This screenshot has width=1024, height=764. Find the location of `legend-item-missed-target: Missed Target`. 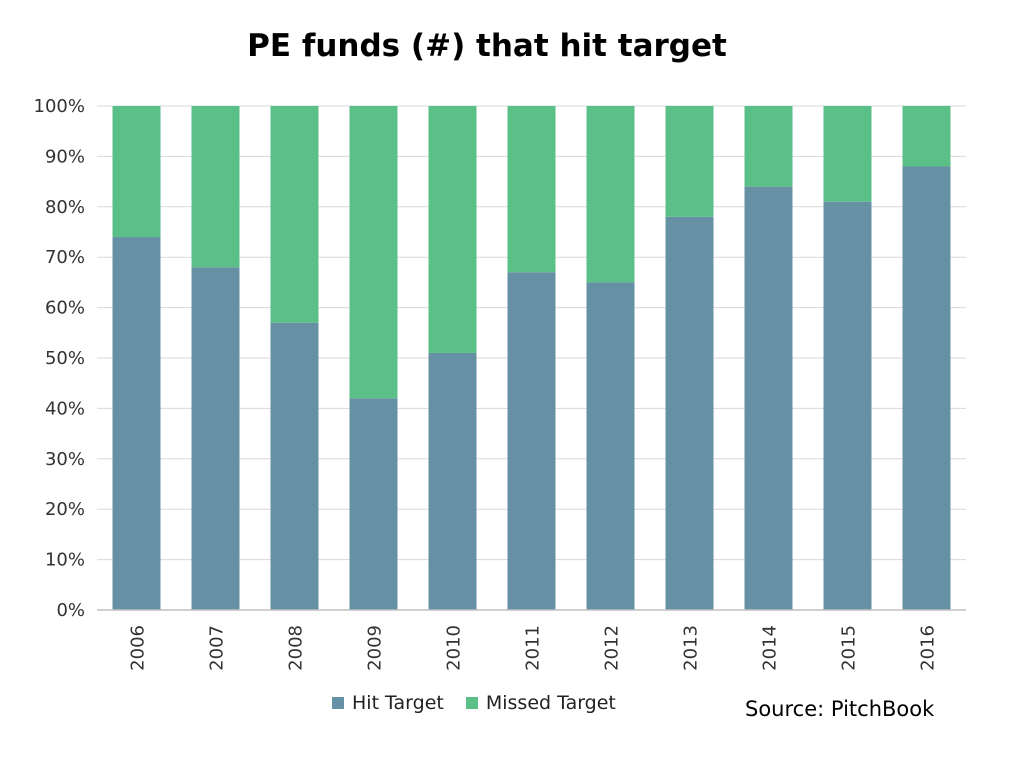

legend-item-missed-target: Missed Target is located at coordinates (540, 703).